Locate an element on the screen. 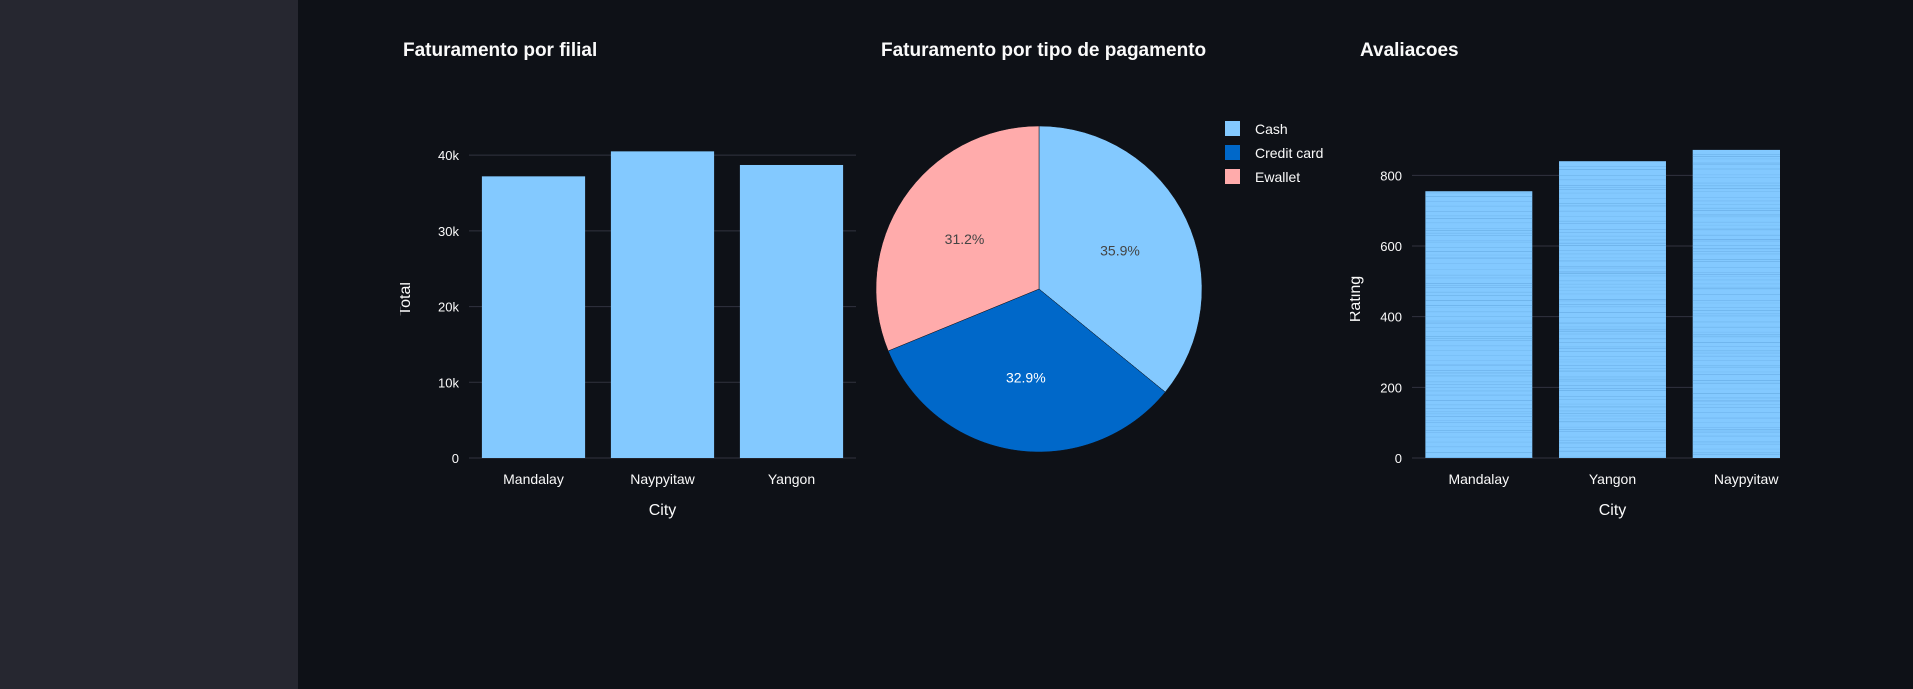 The height and width of the screenshot is (689, 1913). avaliacoes-ytick-label: 400 is located at coordinates (1391, 317).